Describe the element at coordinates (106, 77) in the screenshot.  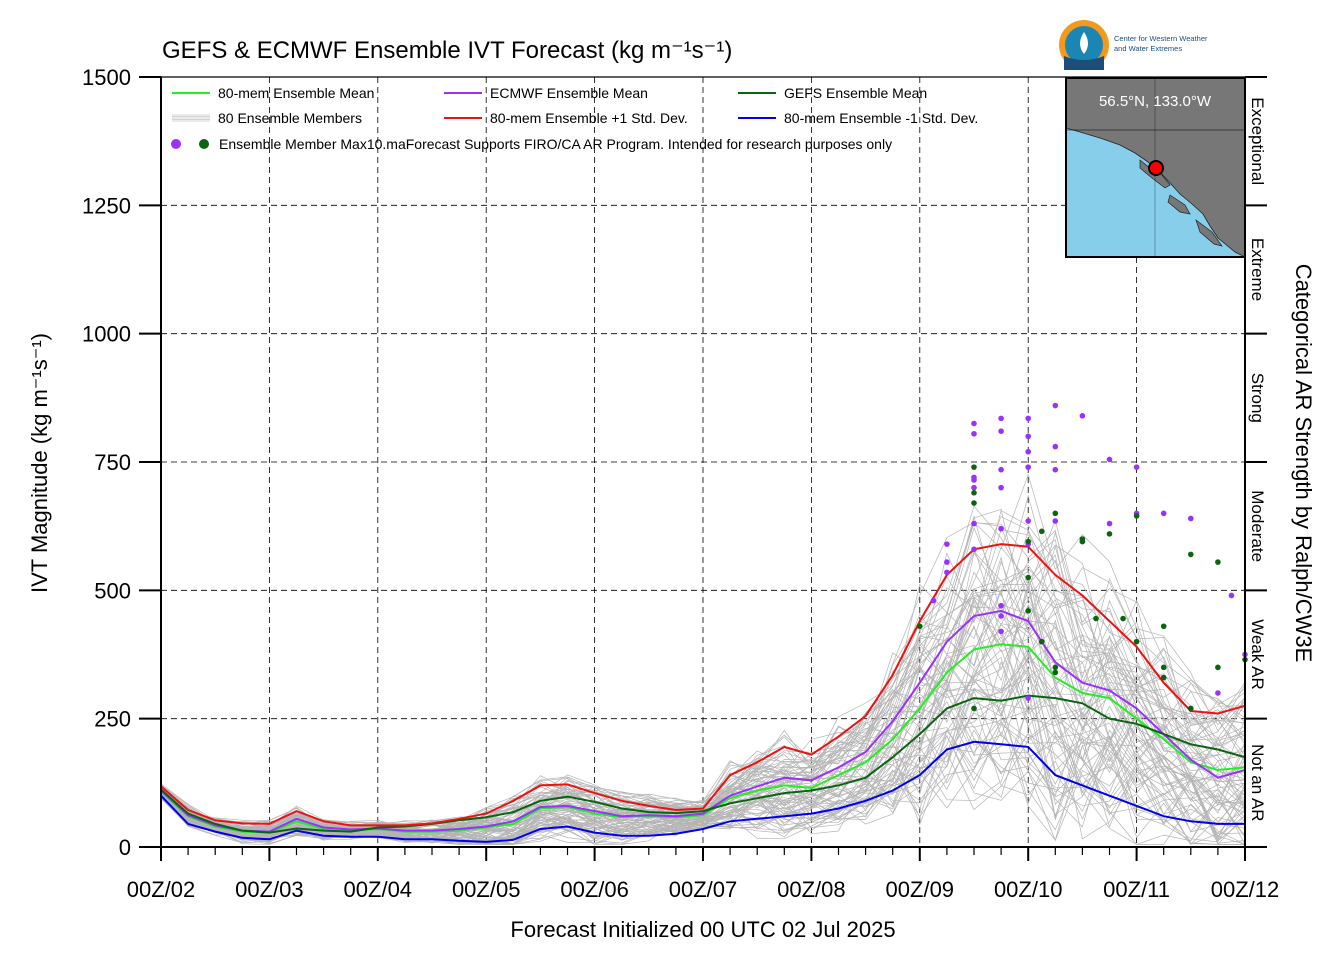
I see `y-tick-label: 1500` at that location.